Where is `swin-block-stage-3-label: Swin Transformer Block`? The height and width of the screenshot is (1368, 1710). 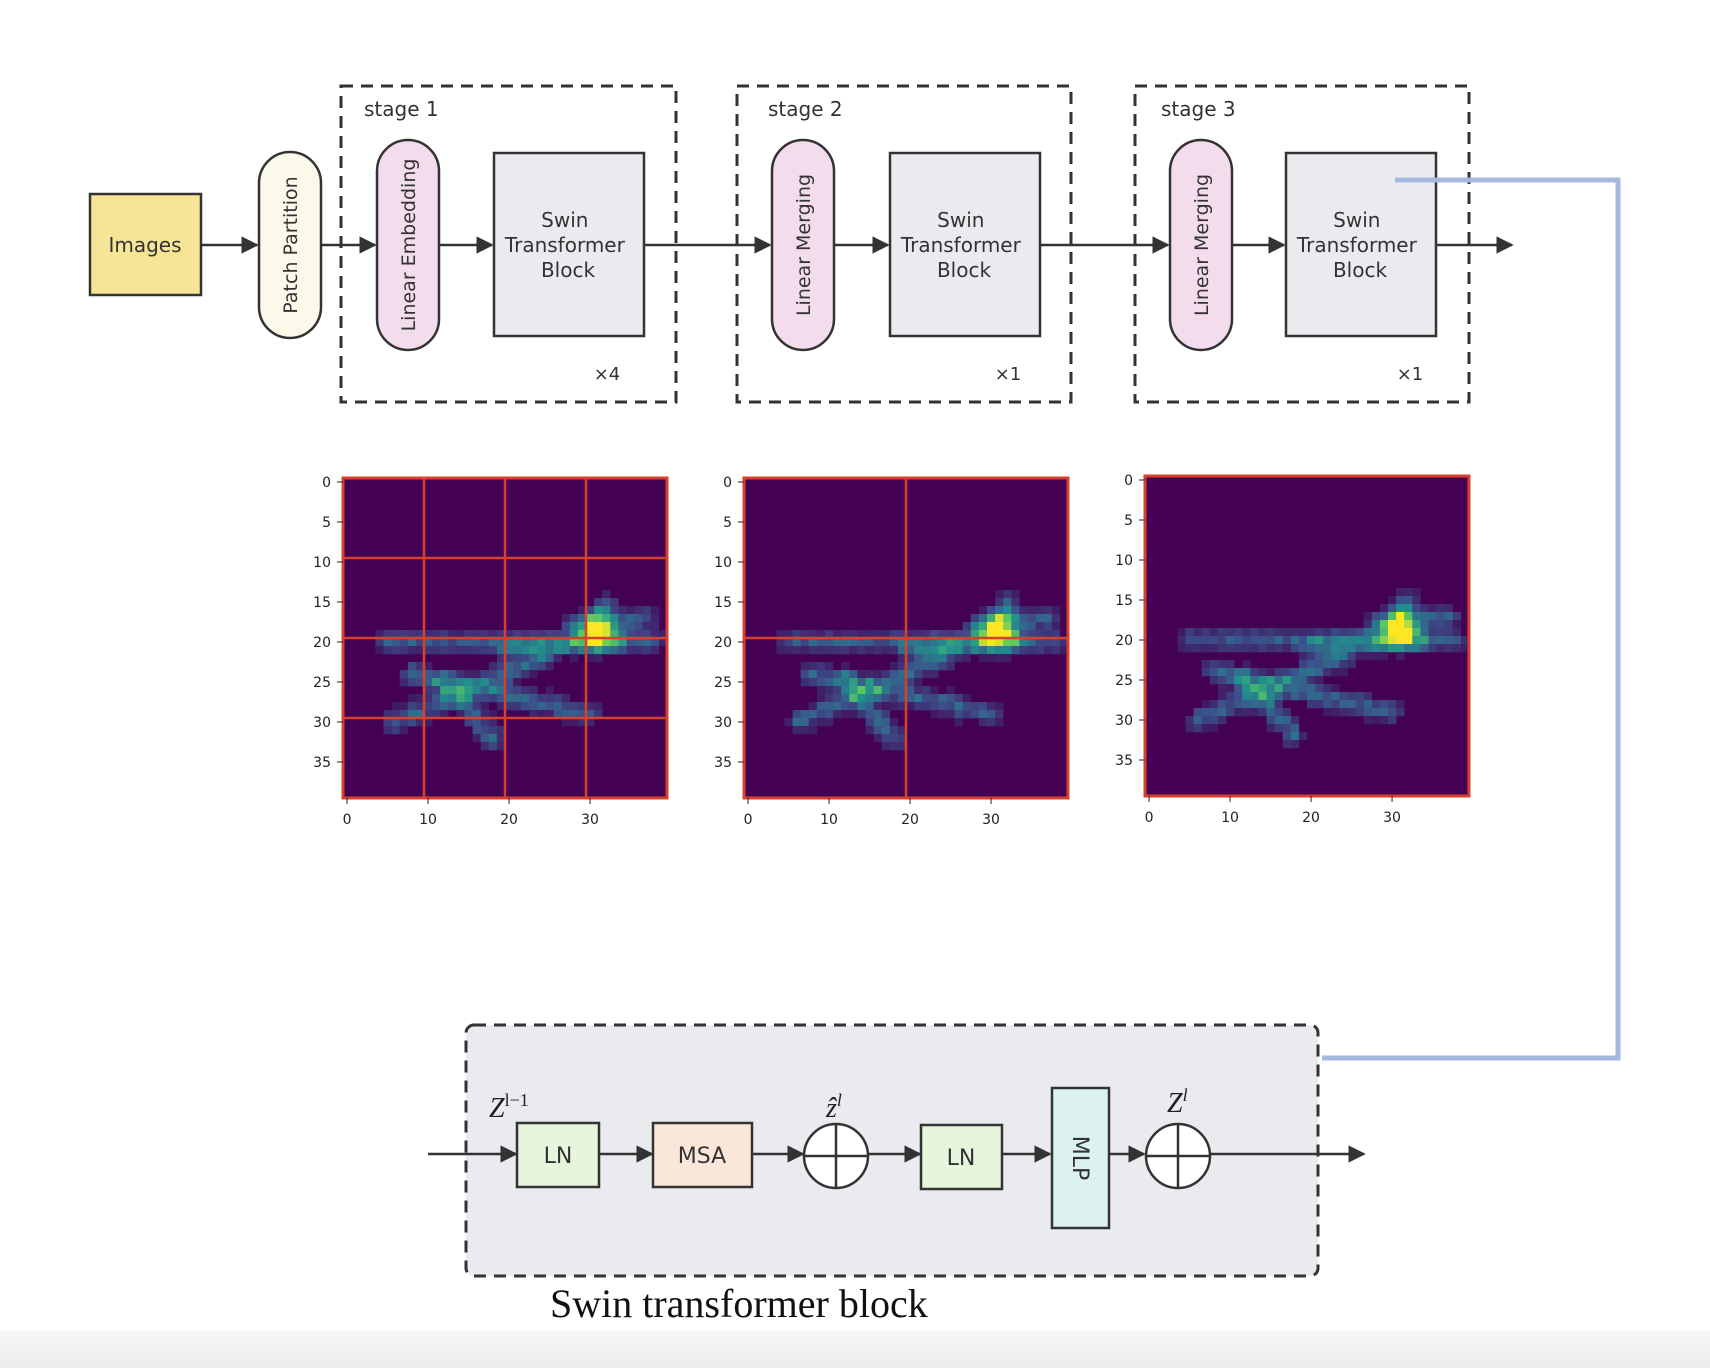
swin-block-stage-3-label: Swin Transformer Block is located at coordinates (1359, 245).